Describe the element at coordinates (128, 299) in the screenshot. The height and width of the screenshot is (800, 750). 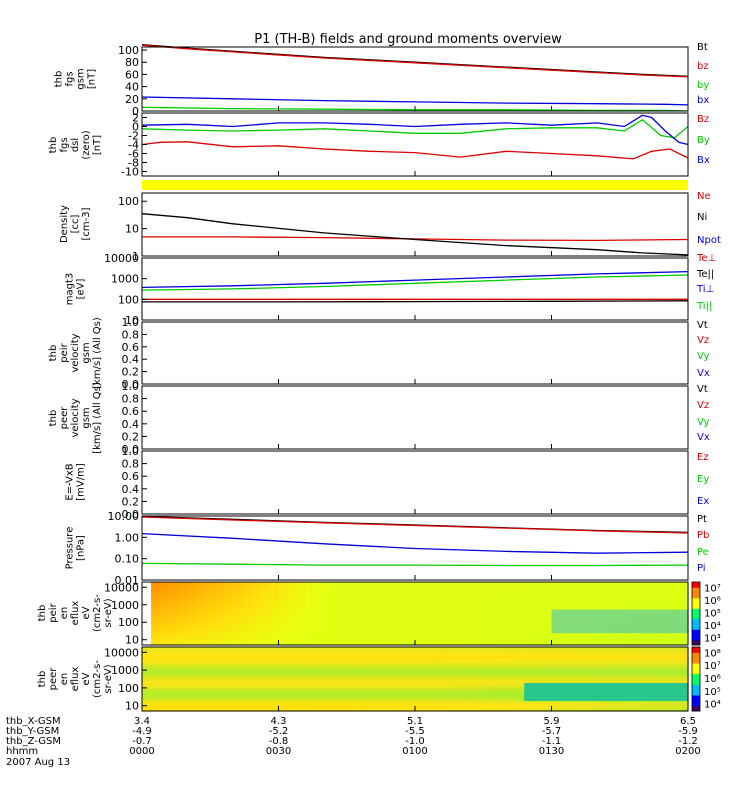
I see `y-tick-label: 100` at that location.